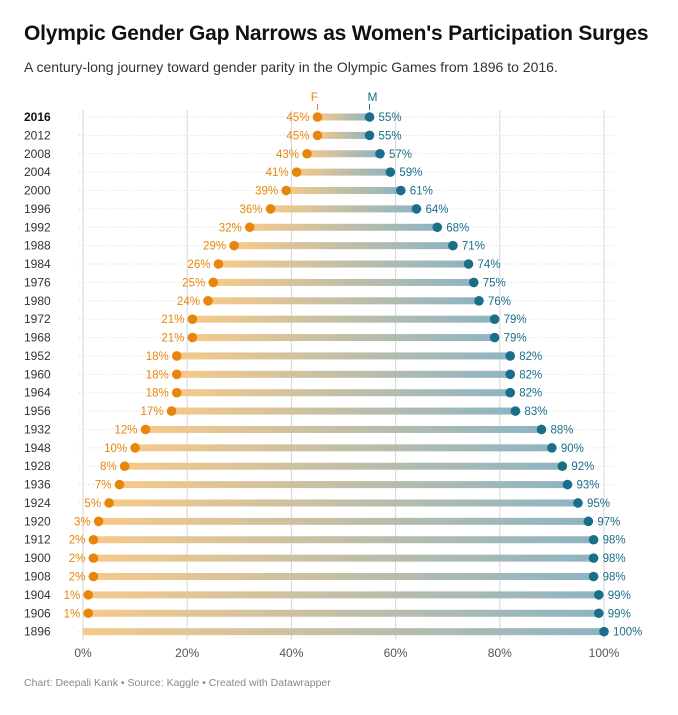  I want to click on female-value-label: 3%, so click(82, 522).